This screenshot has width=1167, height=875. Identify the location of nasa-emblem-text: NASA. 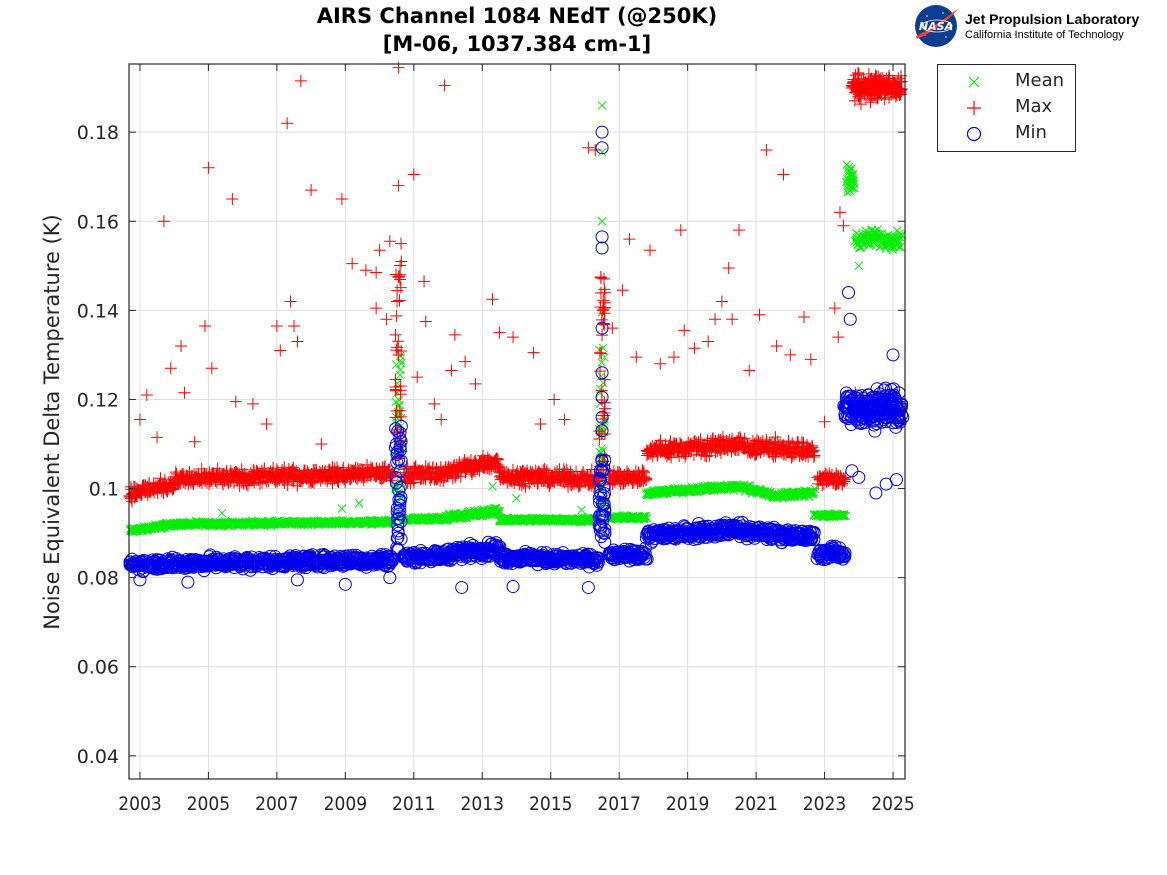
(936, 26).